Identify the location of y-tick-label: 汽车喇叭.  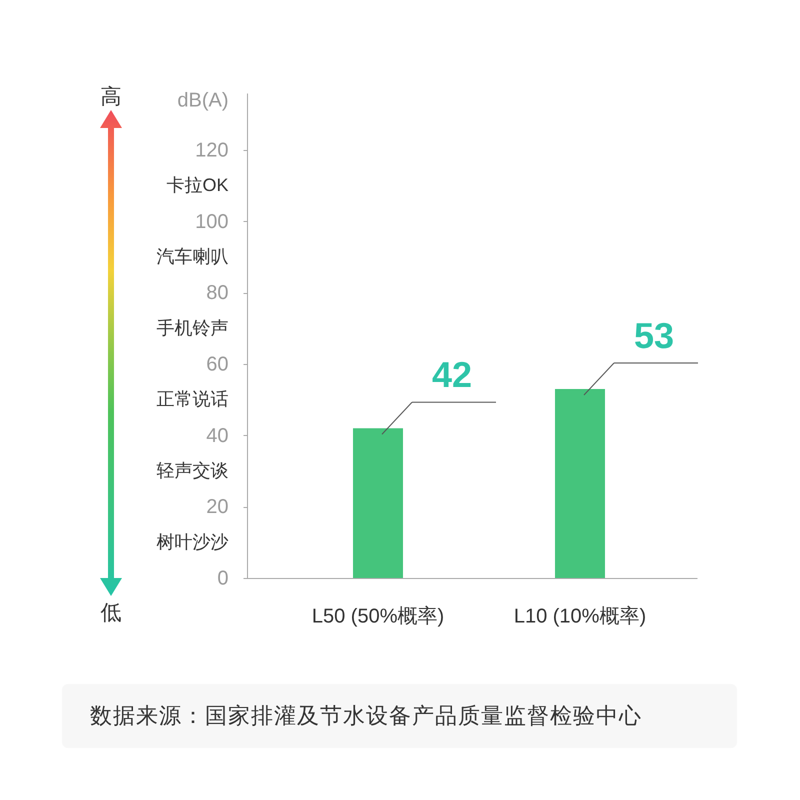
(192, 256).